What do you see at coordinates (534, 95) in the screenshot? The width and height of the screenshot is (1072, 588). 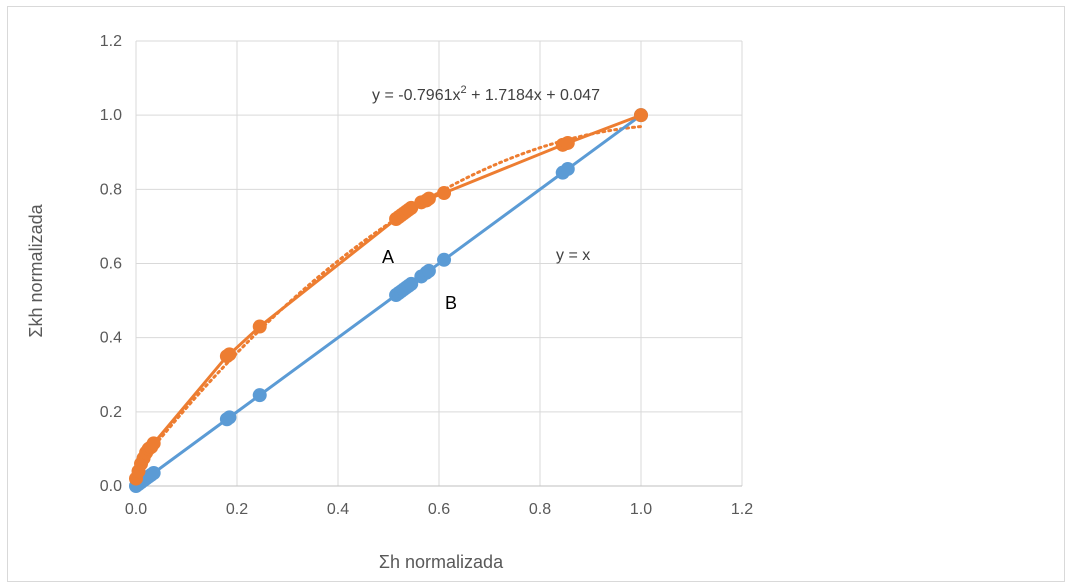 I see `equation-suffix: + 1.7184x + 0.047` at bounding box center [534, 95].